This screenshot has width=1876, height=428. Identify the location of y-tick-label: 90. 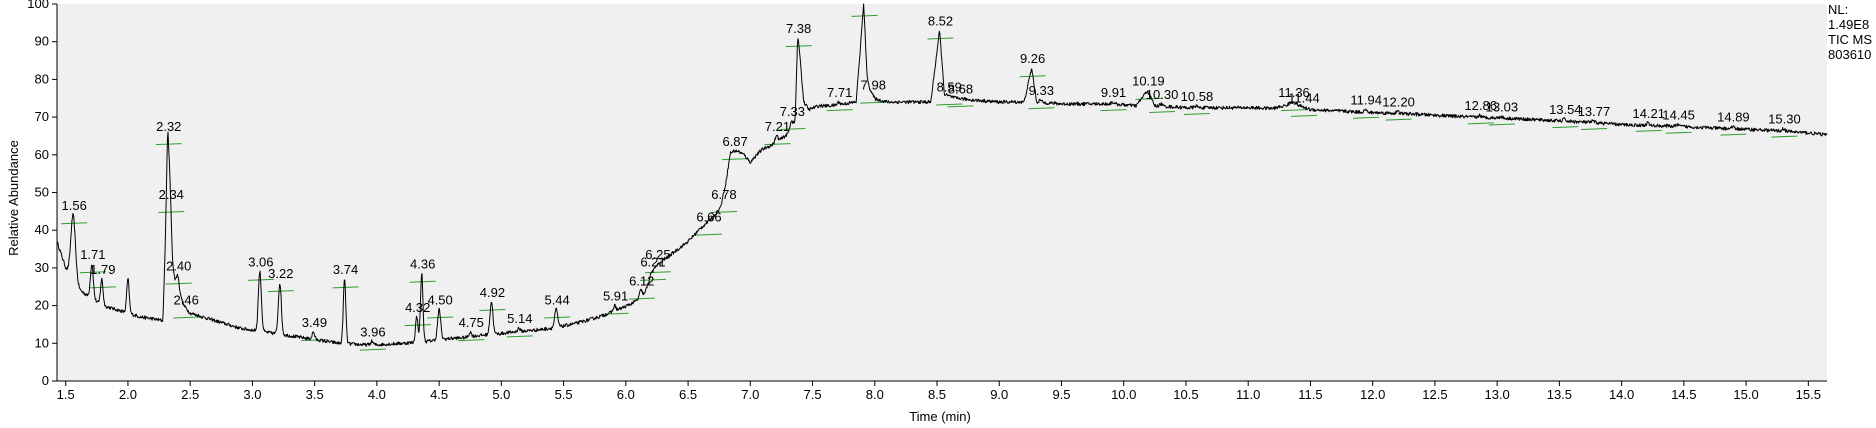
(42, 41).